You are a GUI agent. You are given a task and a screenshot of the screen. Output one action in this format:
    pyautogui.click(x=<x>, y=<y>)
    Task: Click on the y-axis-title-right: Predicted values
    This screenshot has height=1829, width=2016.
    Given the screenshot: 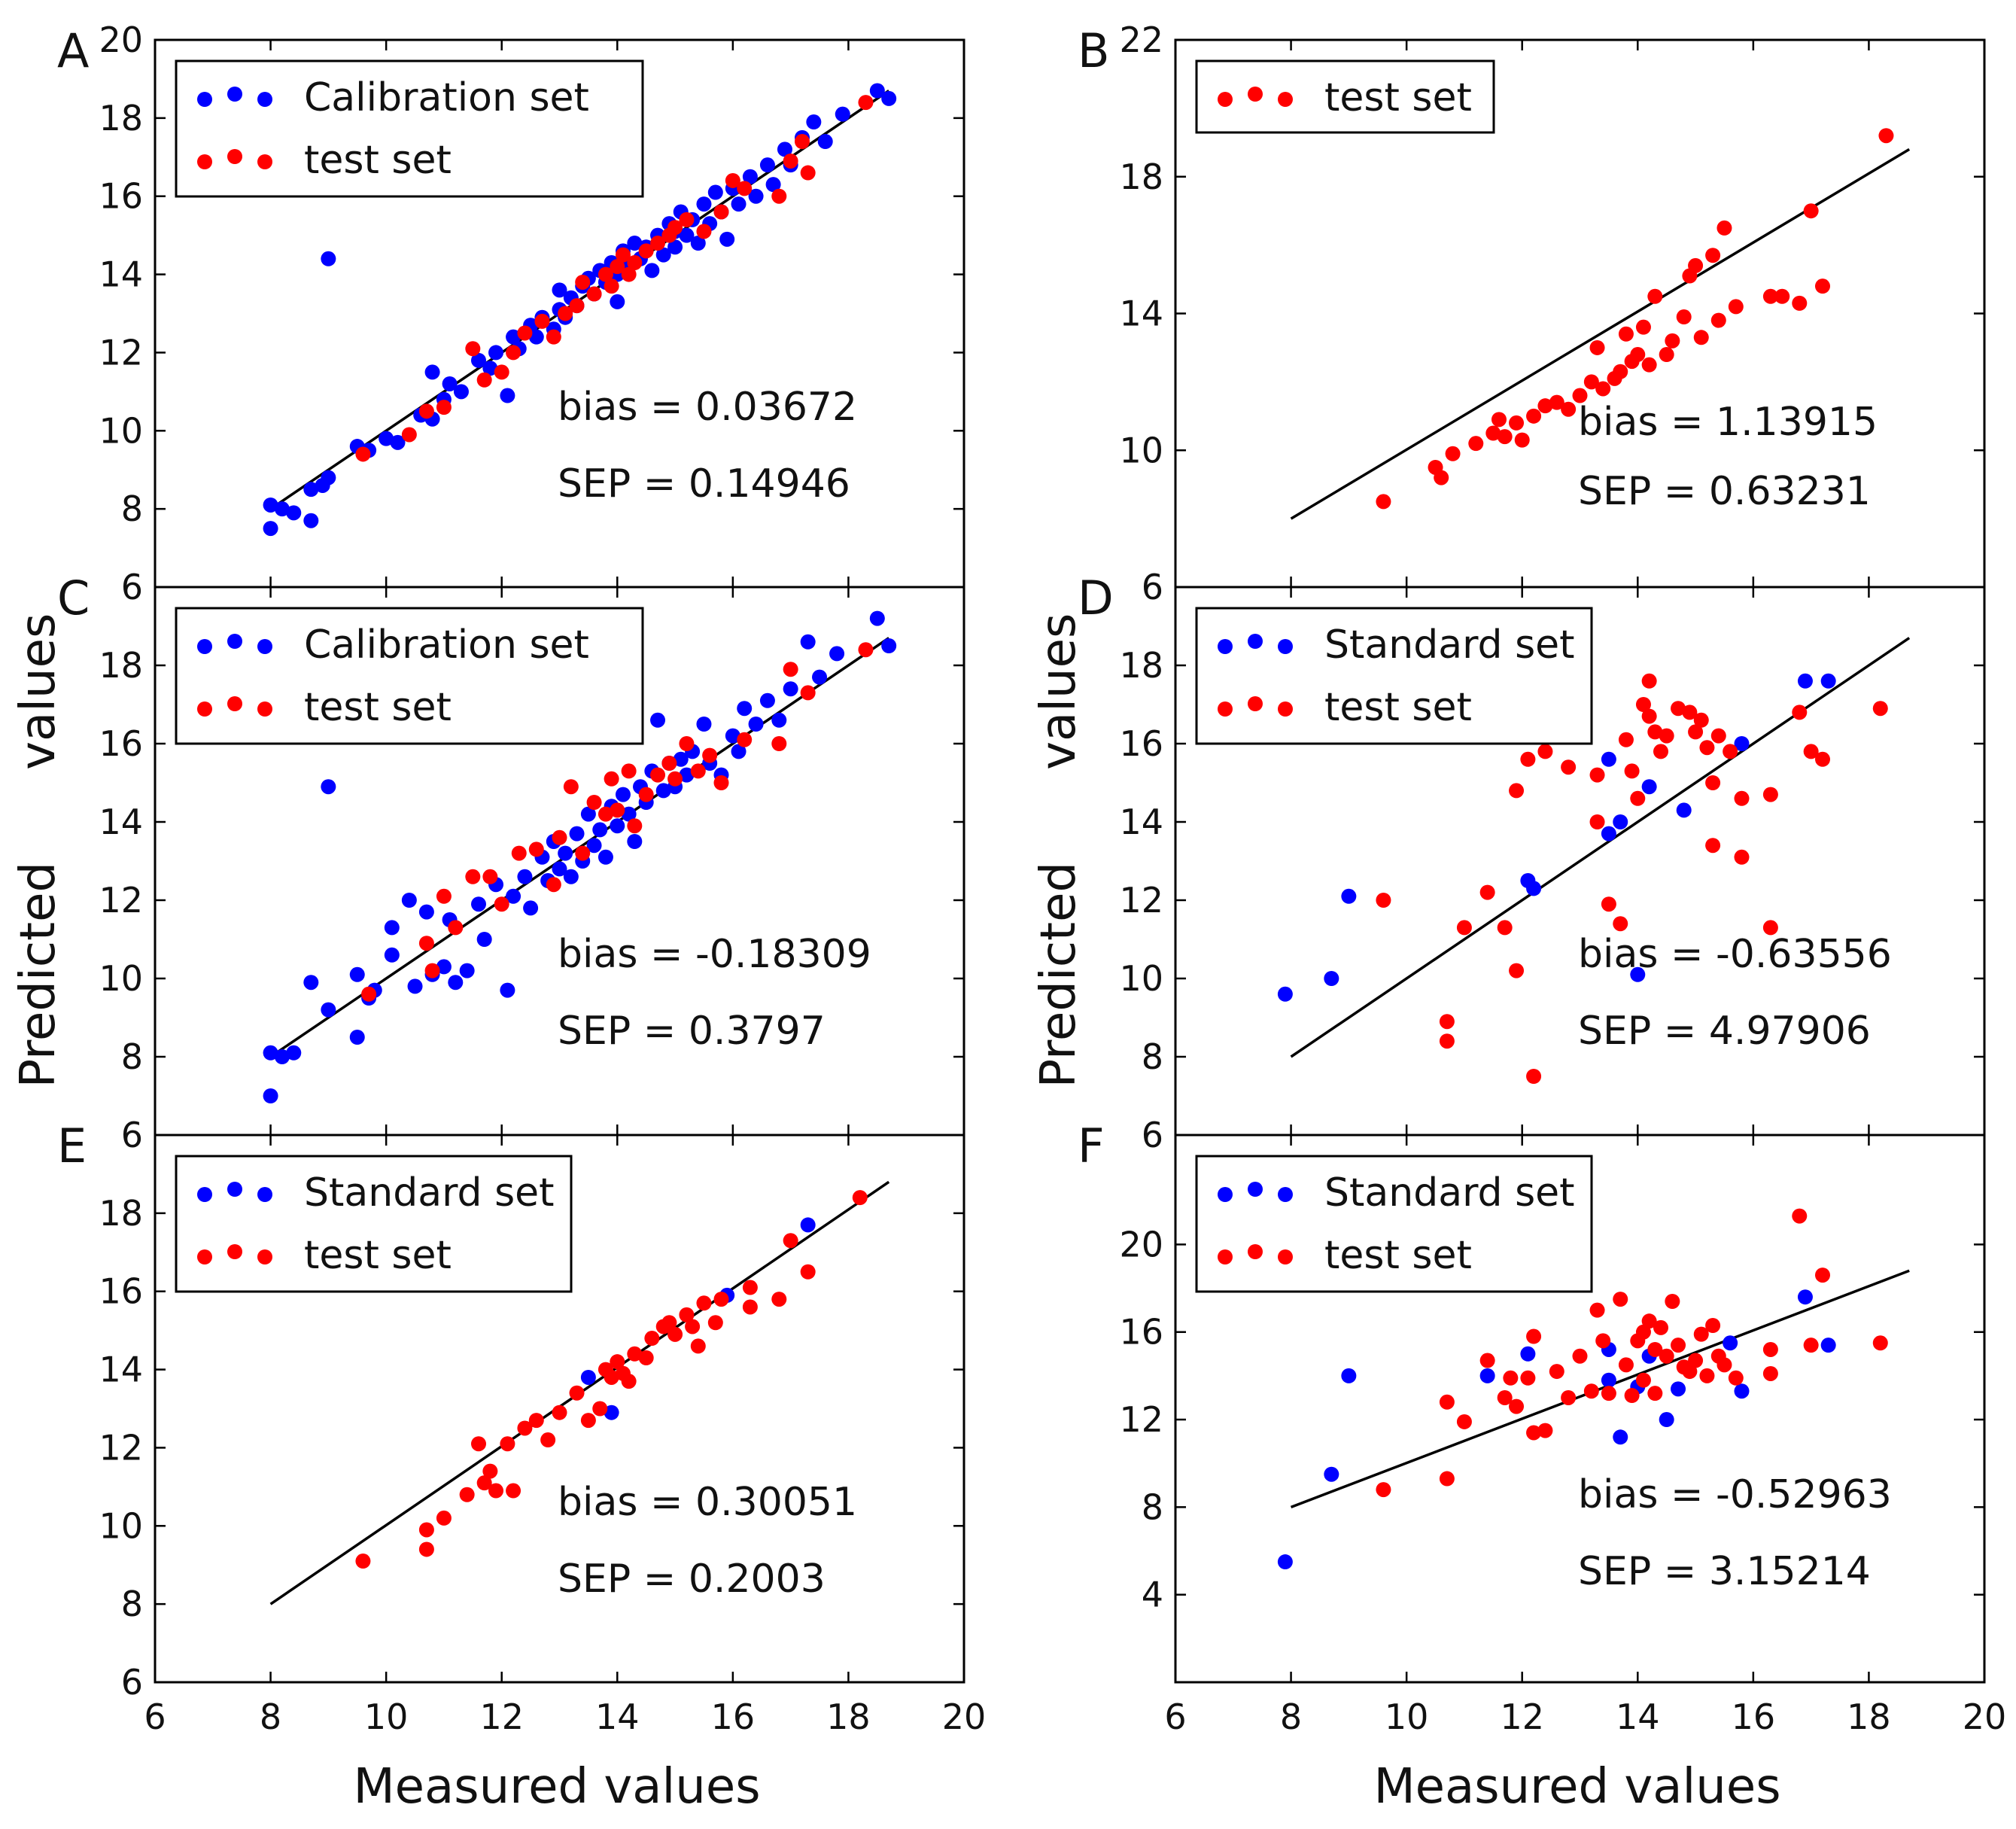 What is the action you would take?
    pyautogui.click(x=1059, y=850)
    